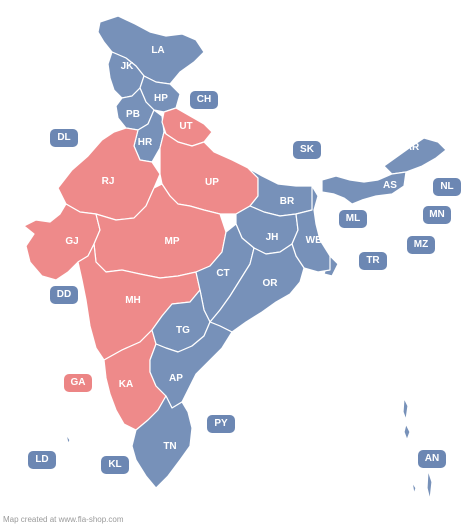 This screenshot has width=474, height=527. What do you see at coordinates (432, 459) in the screenshot?
I see `region-badge-an: AN` at bounding box center [432, 459].